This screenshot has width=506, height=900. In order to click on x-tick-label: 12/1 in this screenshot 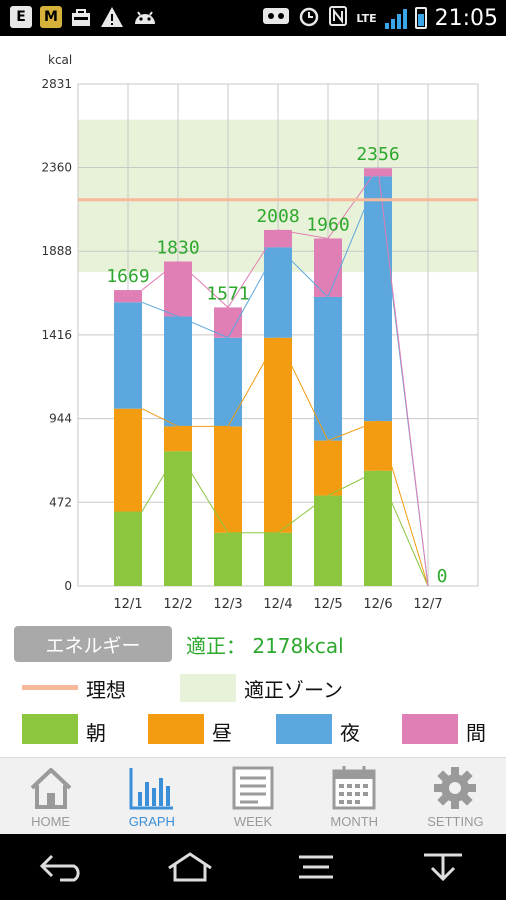, I will do `click(127, 604)`.